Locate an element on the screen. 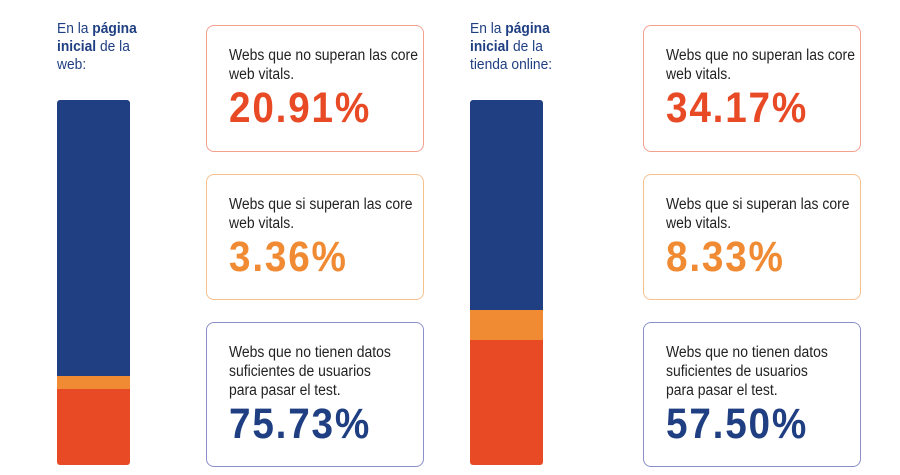 The width and height of the screenshot is (900, 475). stat-value: 34.17% is located at coordinates (737, 108).